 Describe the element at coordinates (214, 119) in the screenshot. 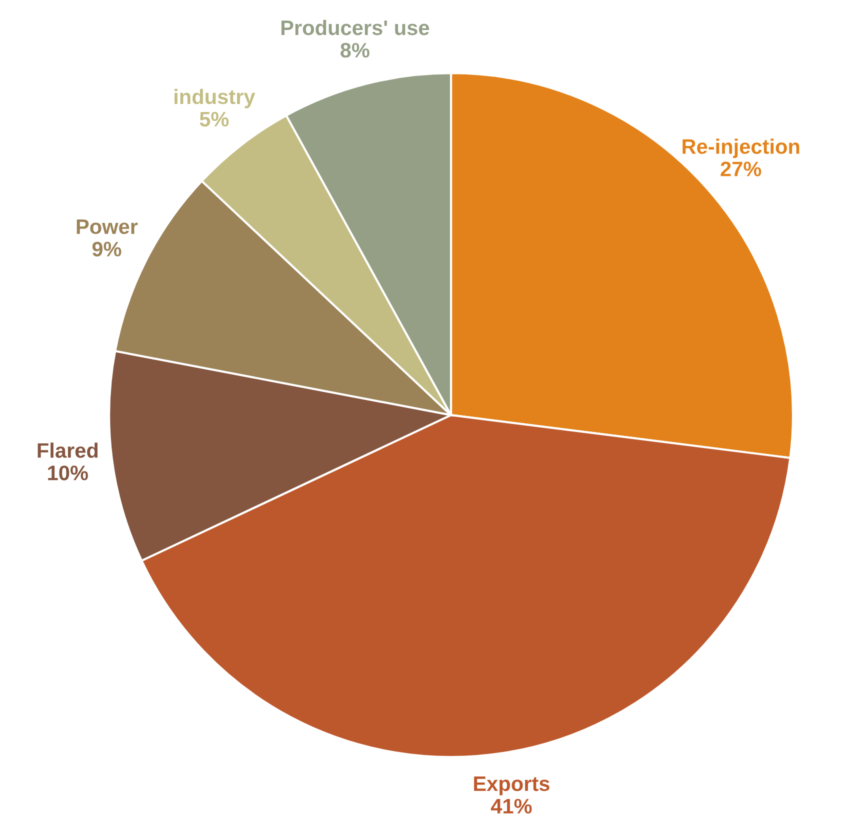

I see `data-label: 5%` at that location.